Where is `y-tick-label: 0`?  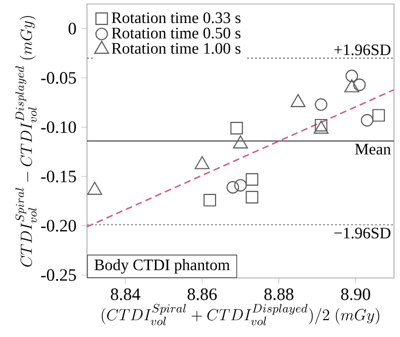 y-tick-label: 0 is located at coordinates (72, 28).